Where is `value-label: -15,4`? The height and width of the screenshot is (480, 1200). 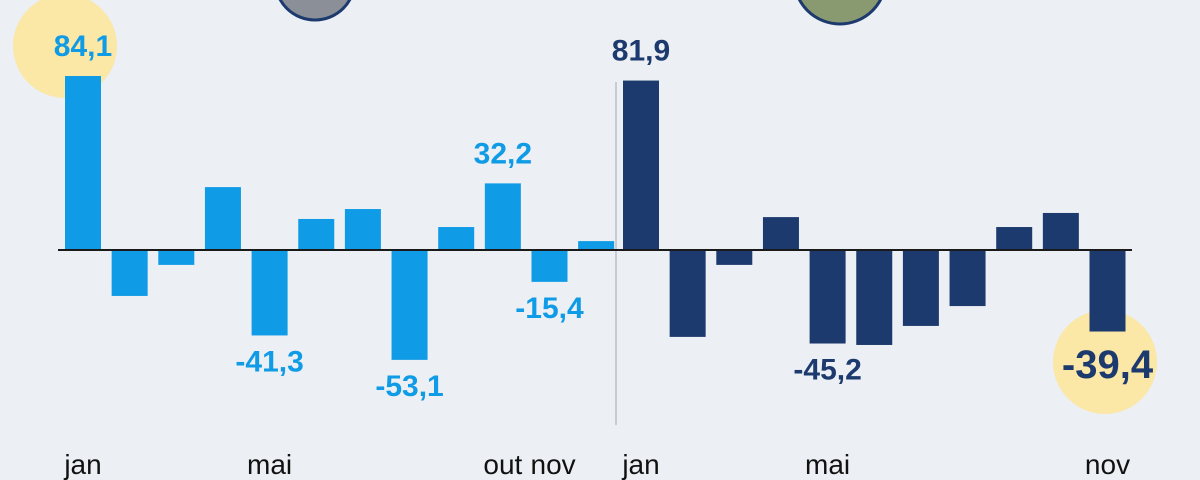 value-label: -15,4 is located at coordinates (549, 308).